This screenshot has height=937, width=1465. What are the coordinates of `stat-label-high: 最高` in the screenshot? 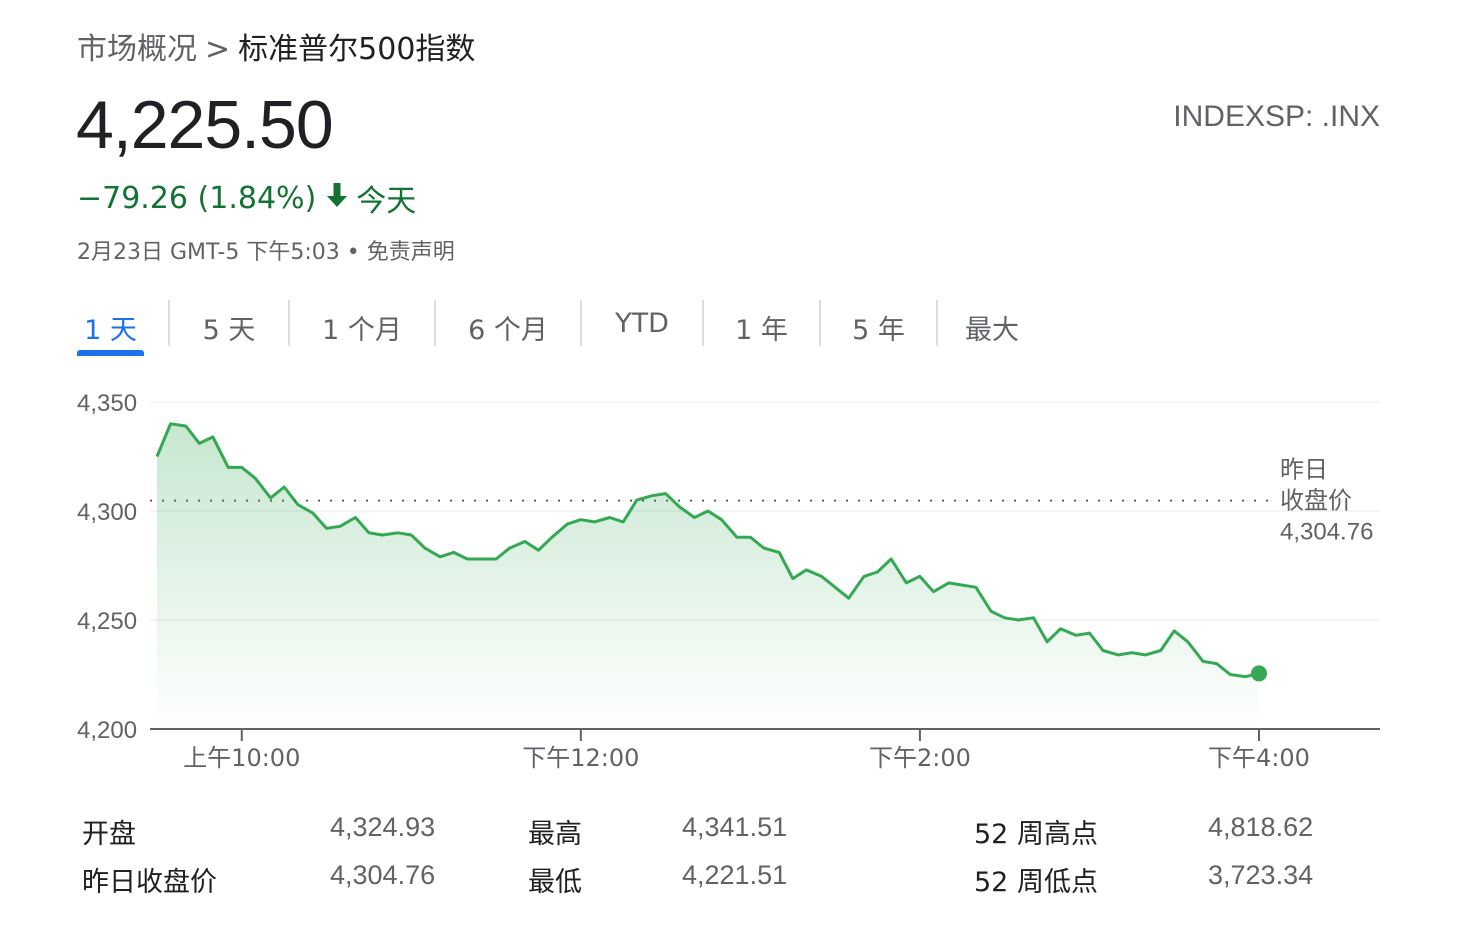 It's located at (555, 834).